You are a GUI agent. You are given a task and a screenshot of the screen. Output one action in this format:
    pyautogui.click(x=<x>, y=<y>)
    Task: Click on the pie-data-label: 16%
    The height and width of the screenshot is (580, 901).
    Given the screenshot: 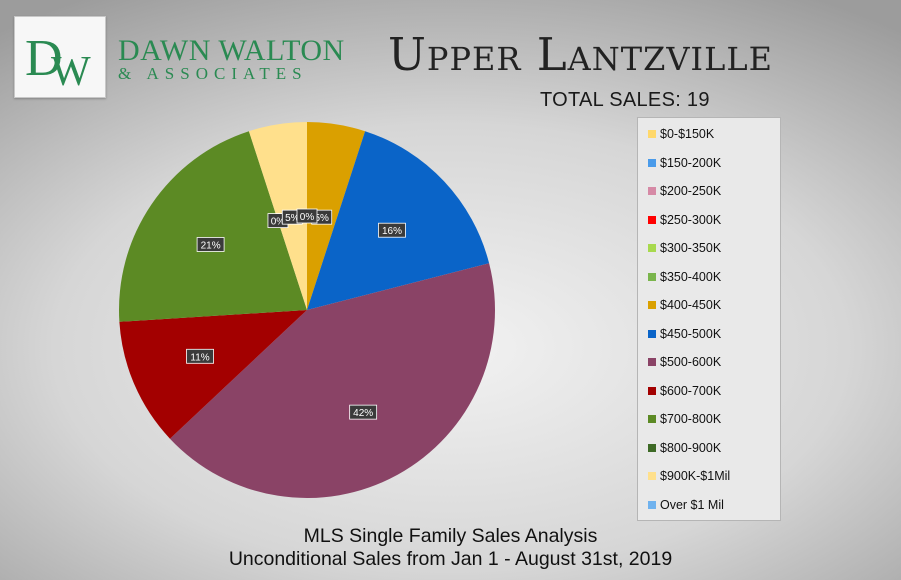 What is the action you would take?
    pyautogui.click(x=392, y=230)
    